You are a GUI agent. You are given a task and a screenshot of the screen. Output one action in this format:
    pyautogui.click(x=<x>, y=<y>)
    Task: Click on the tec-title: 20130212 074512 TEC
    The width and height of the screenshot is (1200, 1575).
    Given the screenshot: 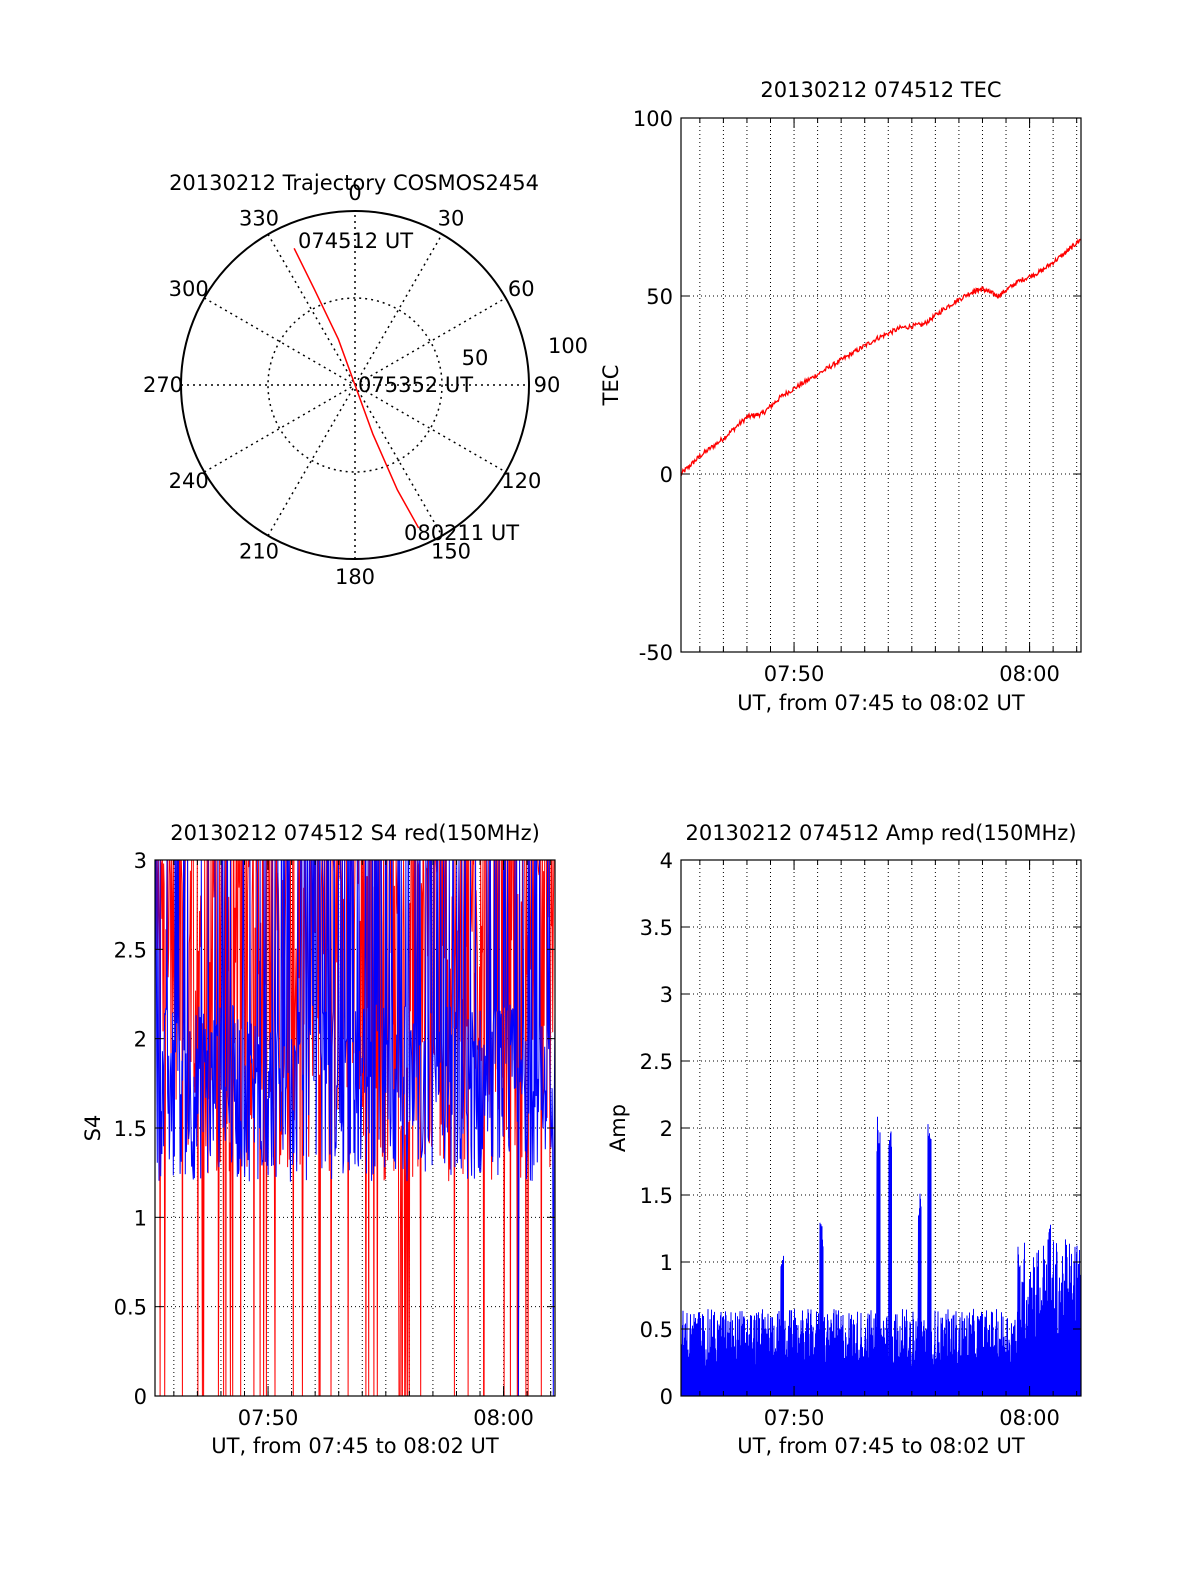 What is the action you would take?
    pyautogui.click(x=880, y=90)
    